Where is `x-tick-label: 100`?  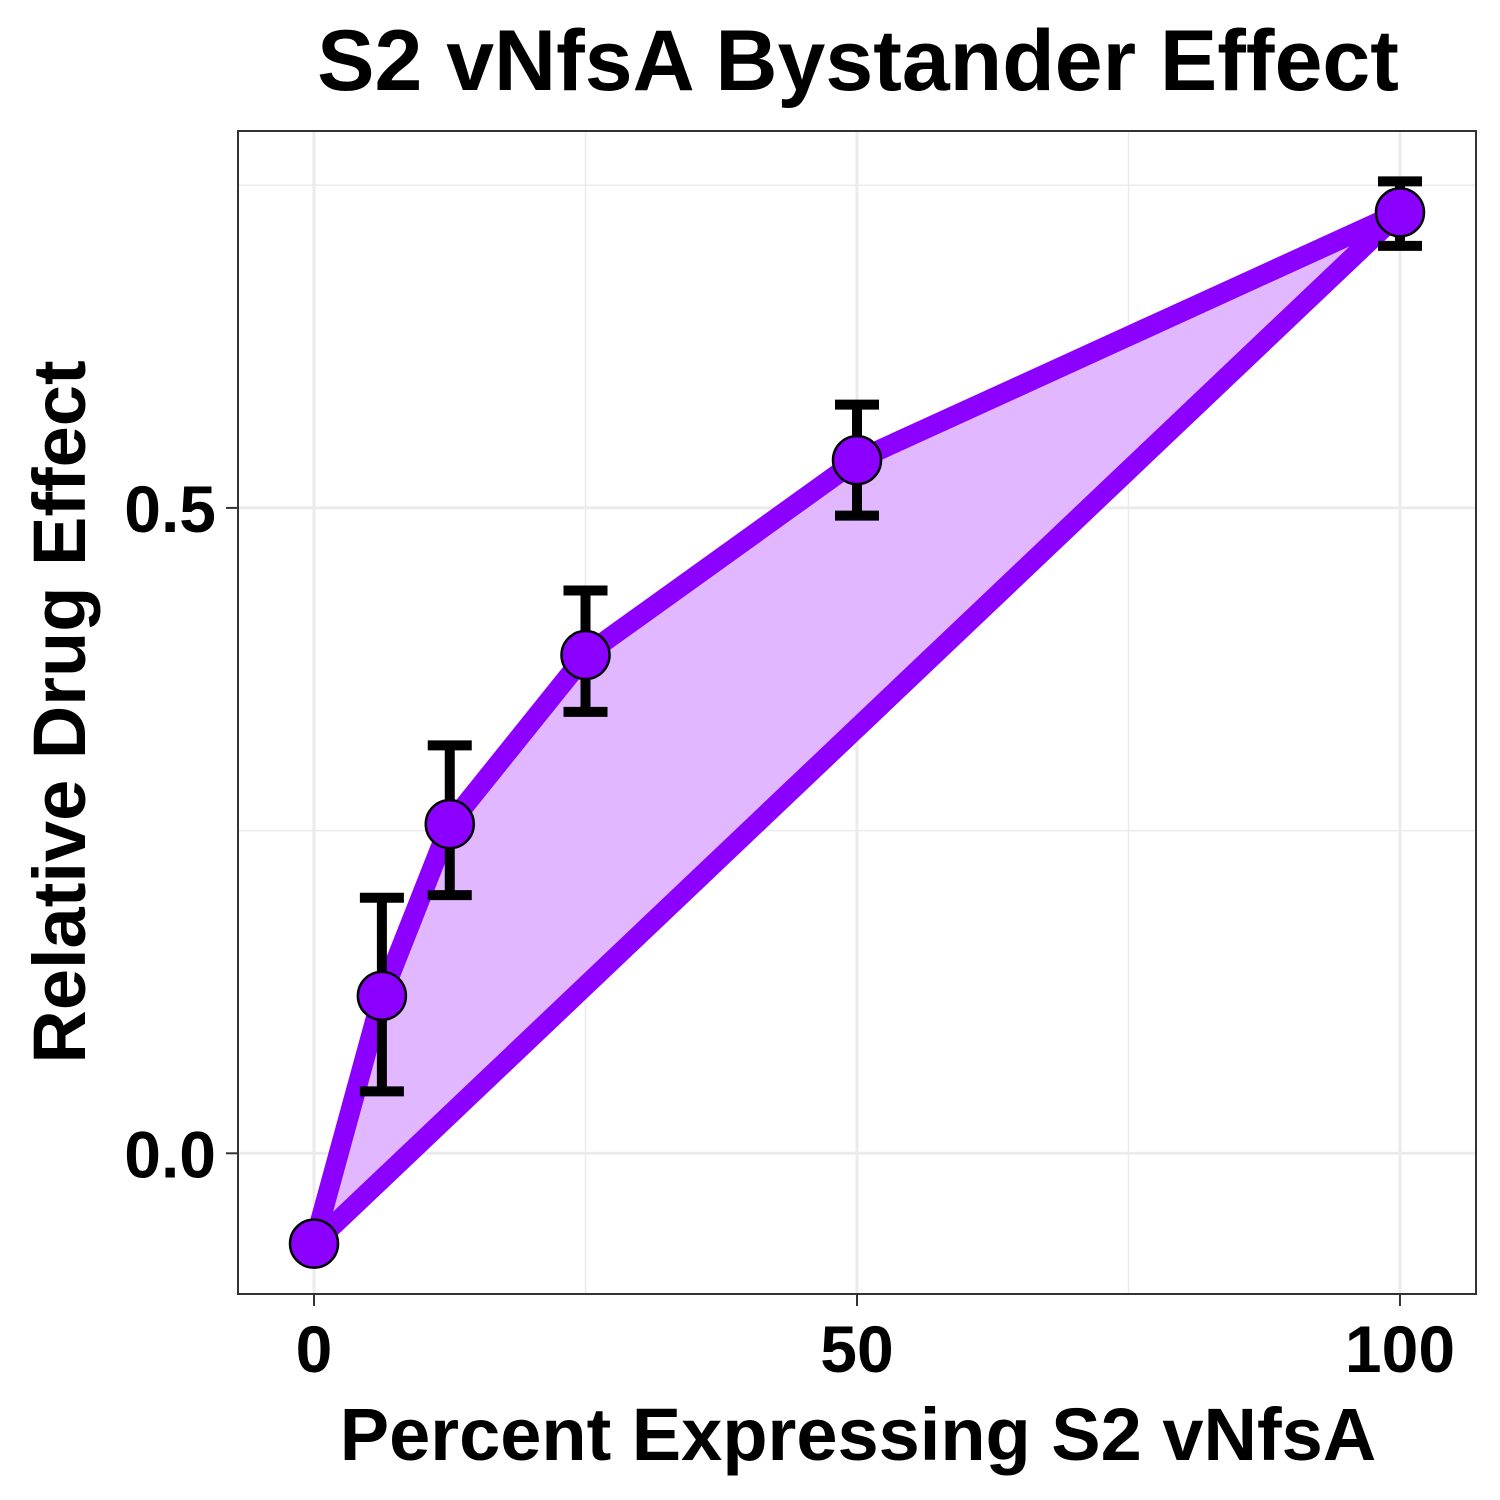
x-tick-label: 100 is located at coordinates (1400, 1349).